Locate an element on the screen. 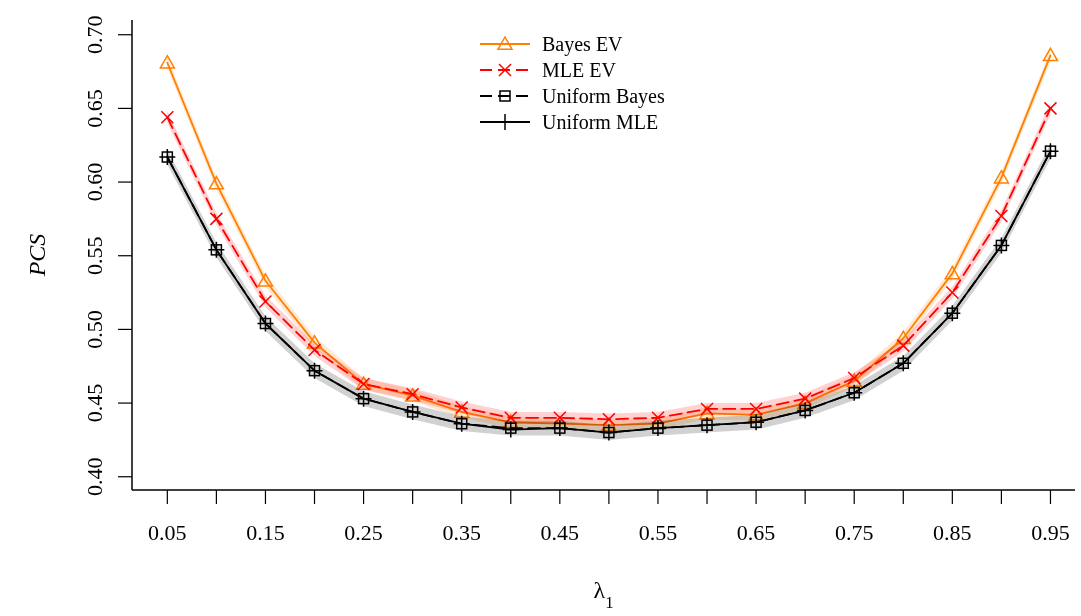  x-tick-label: 0.55 is located at coordinates (658, 532).